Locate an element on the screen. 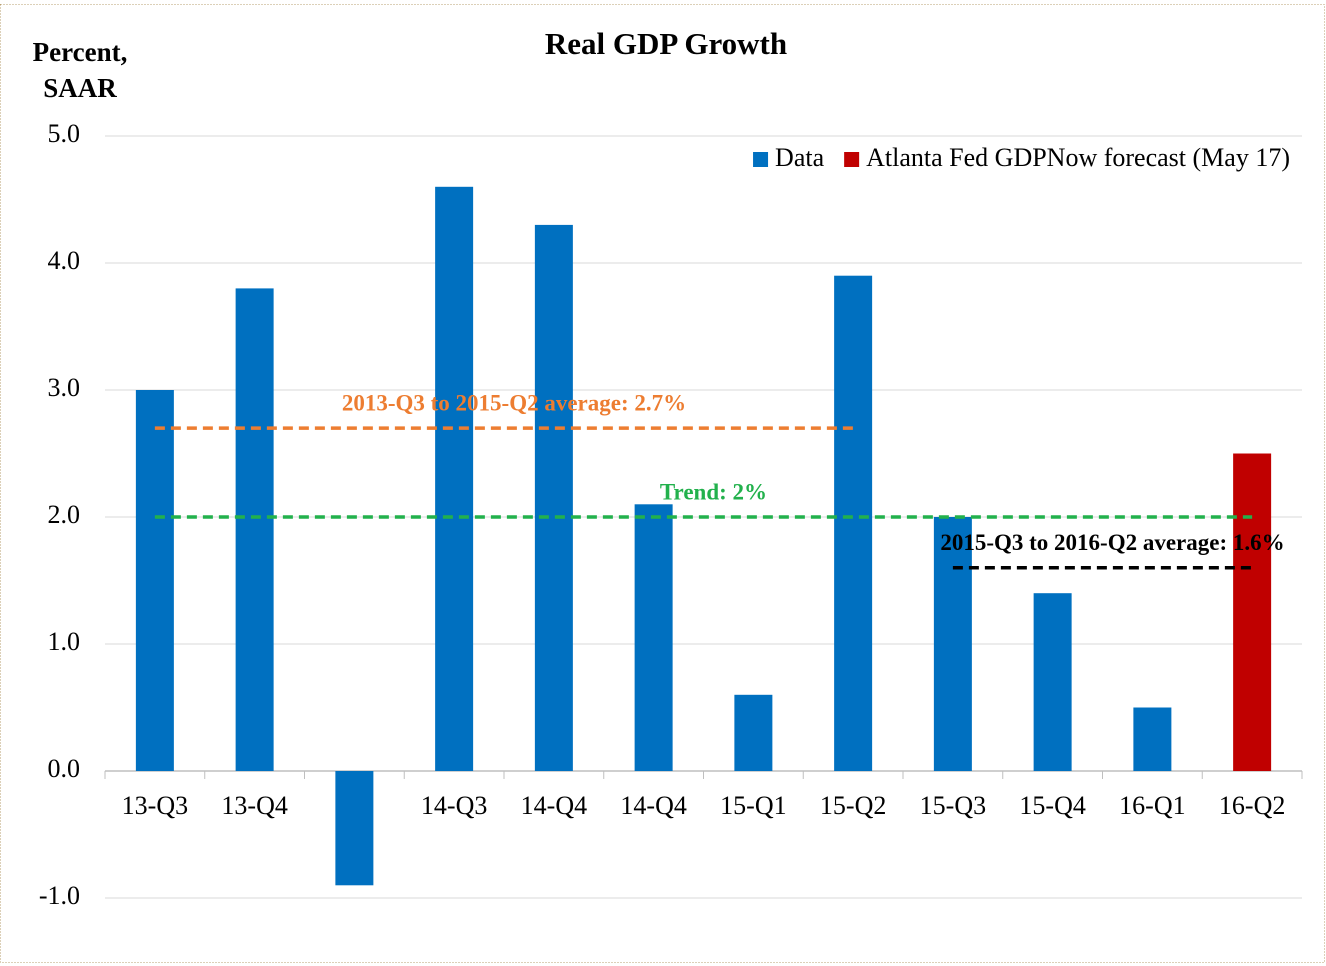 This screenshot has height=966, width=1326. x-tick-label: 15-Q4 is located at coordinates (1052, 805).